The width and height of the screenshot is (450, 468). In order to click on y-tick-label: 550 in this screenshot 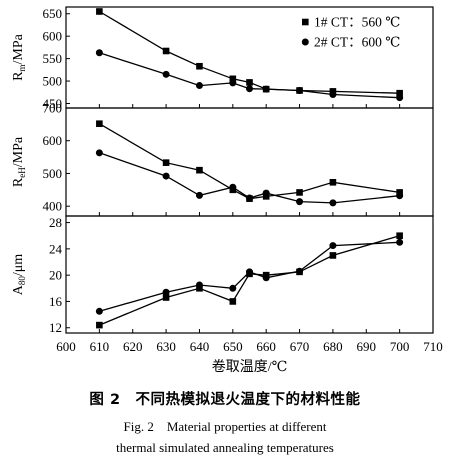, I will do `click(53, 58)`.